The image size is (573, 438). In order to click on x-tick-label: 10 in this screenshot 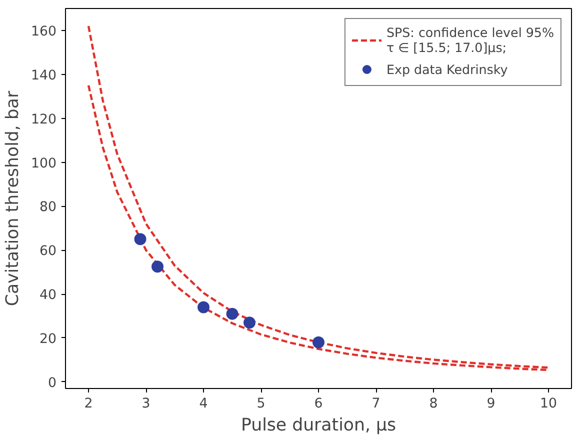, I will do `click(548, 404)`.